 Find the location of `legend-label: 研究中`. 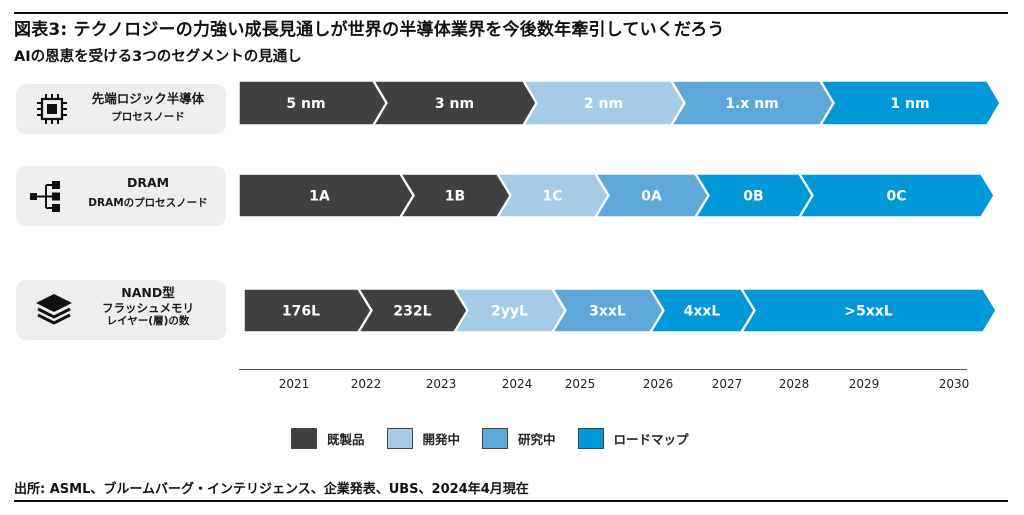

legend-label: 研究中 is located at coordinates (537, 439).